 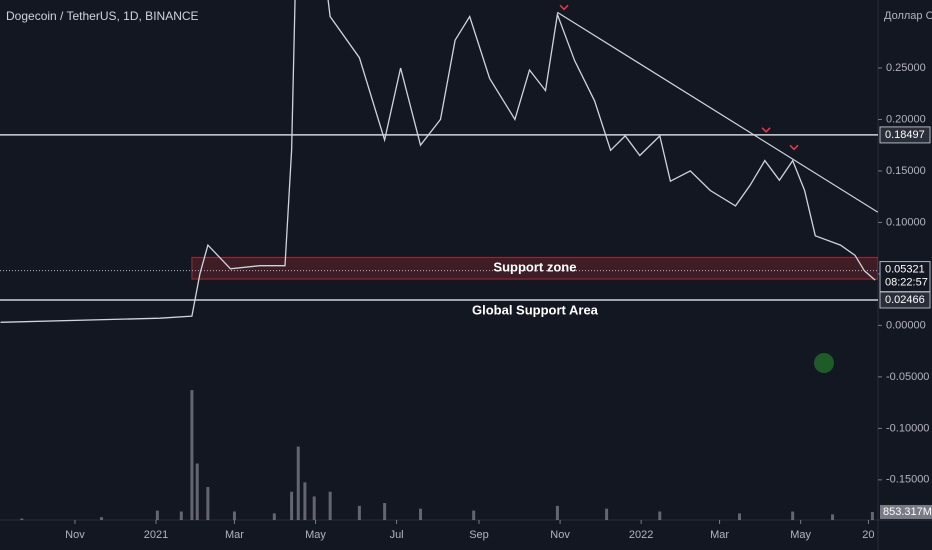 I want to click on last-price-box, so click(x=905, y=277).